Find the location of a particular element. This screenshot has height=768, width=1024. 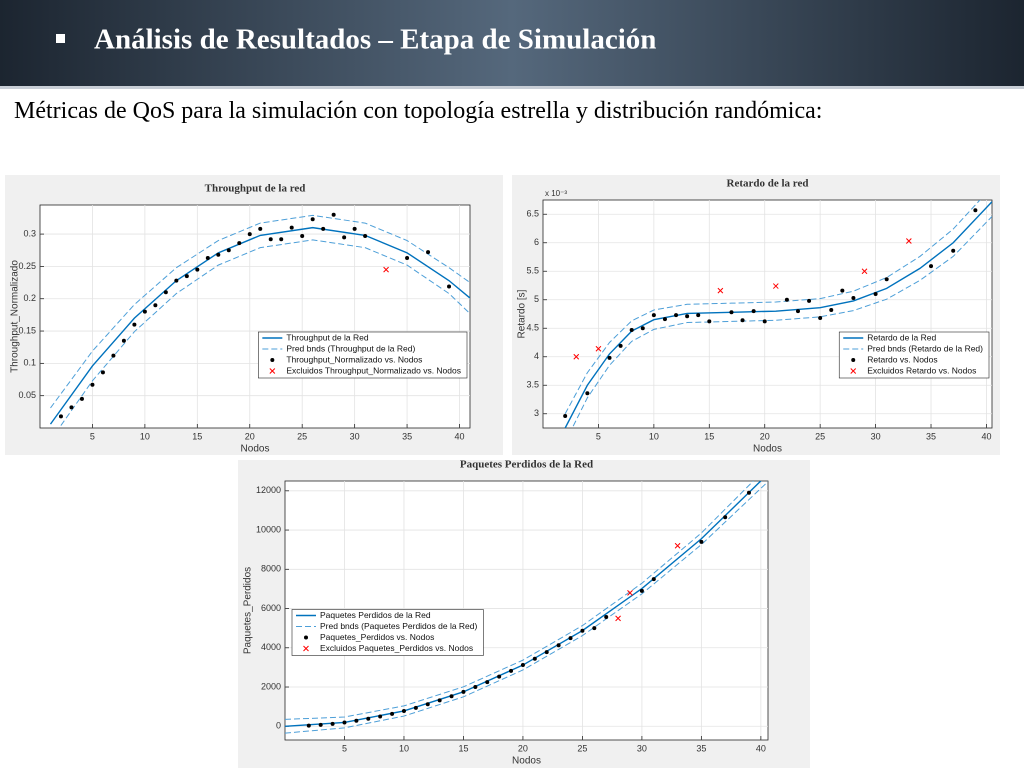

legend-label: Excluidos Retardo vs. Nodos is located at coordinates (921, 370).